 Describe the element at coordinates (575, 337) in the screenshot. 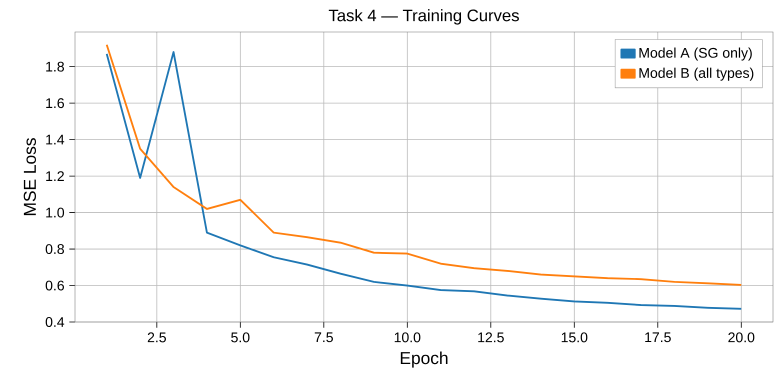

I see `x-tick-label: 15.0` at that location.